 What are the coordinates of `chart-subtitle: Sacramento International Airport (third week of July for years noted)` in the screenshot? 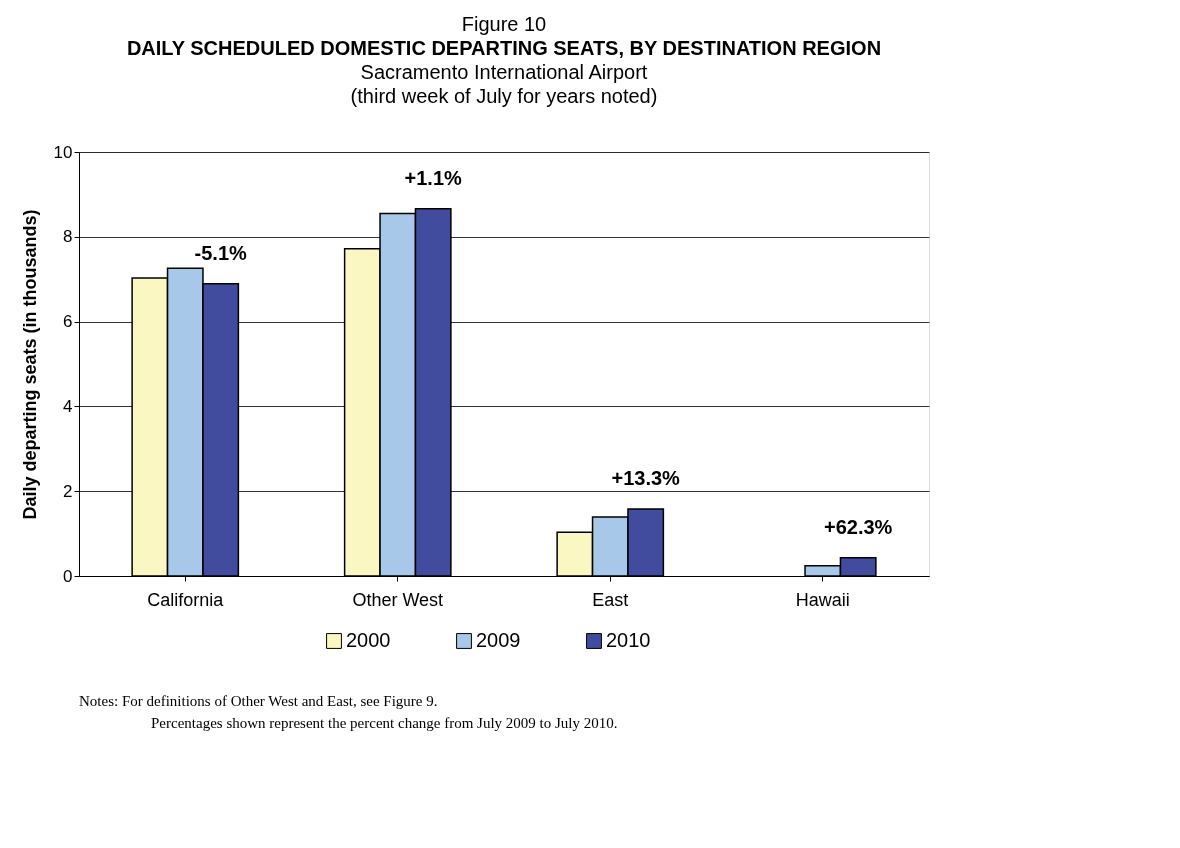 It's located at (504, 84).